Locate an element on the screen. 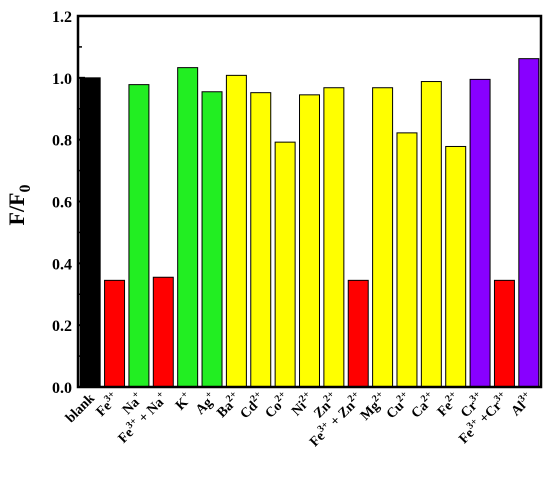 Image resolution: width=550 pixels, height=481 pixels. y-tick-label: 0.0 is located at coordinates (62, 388).